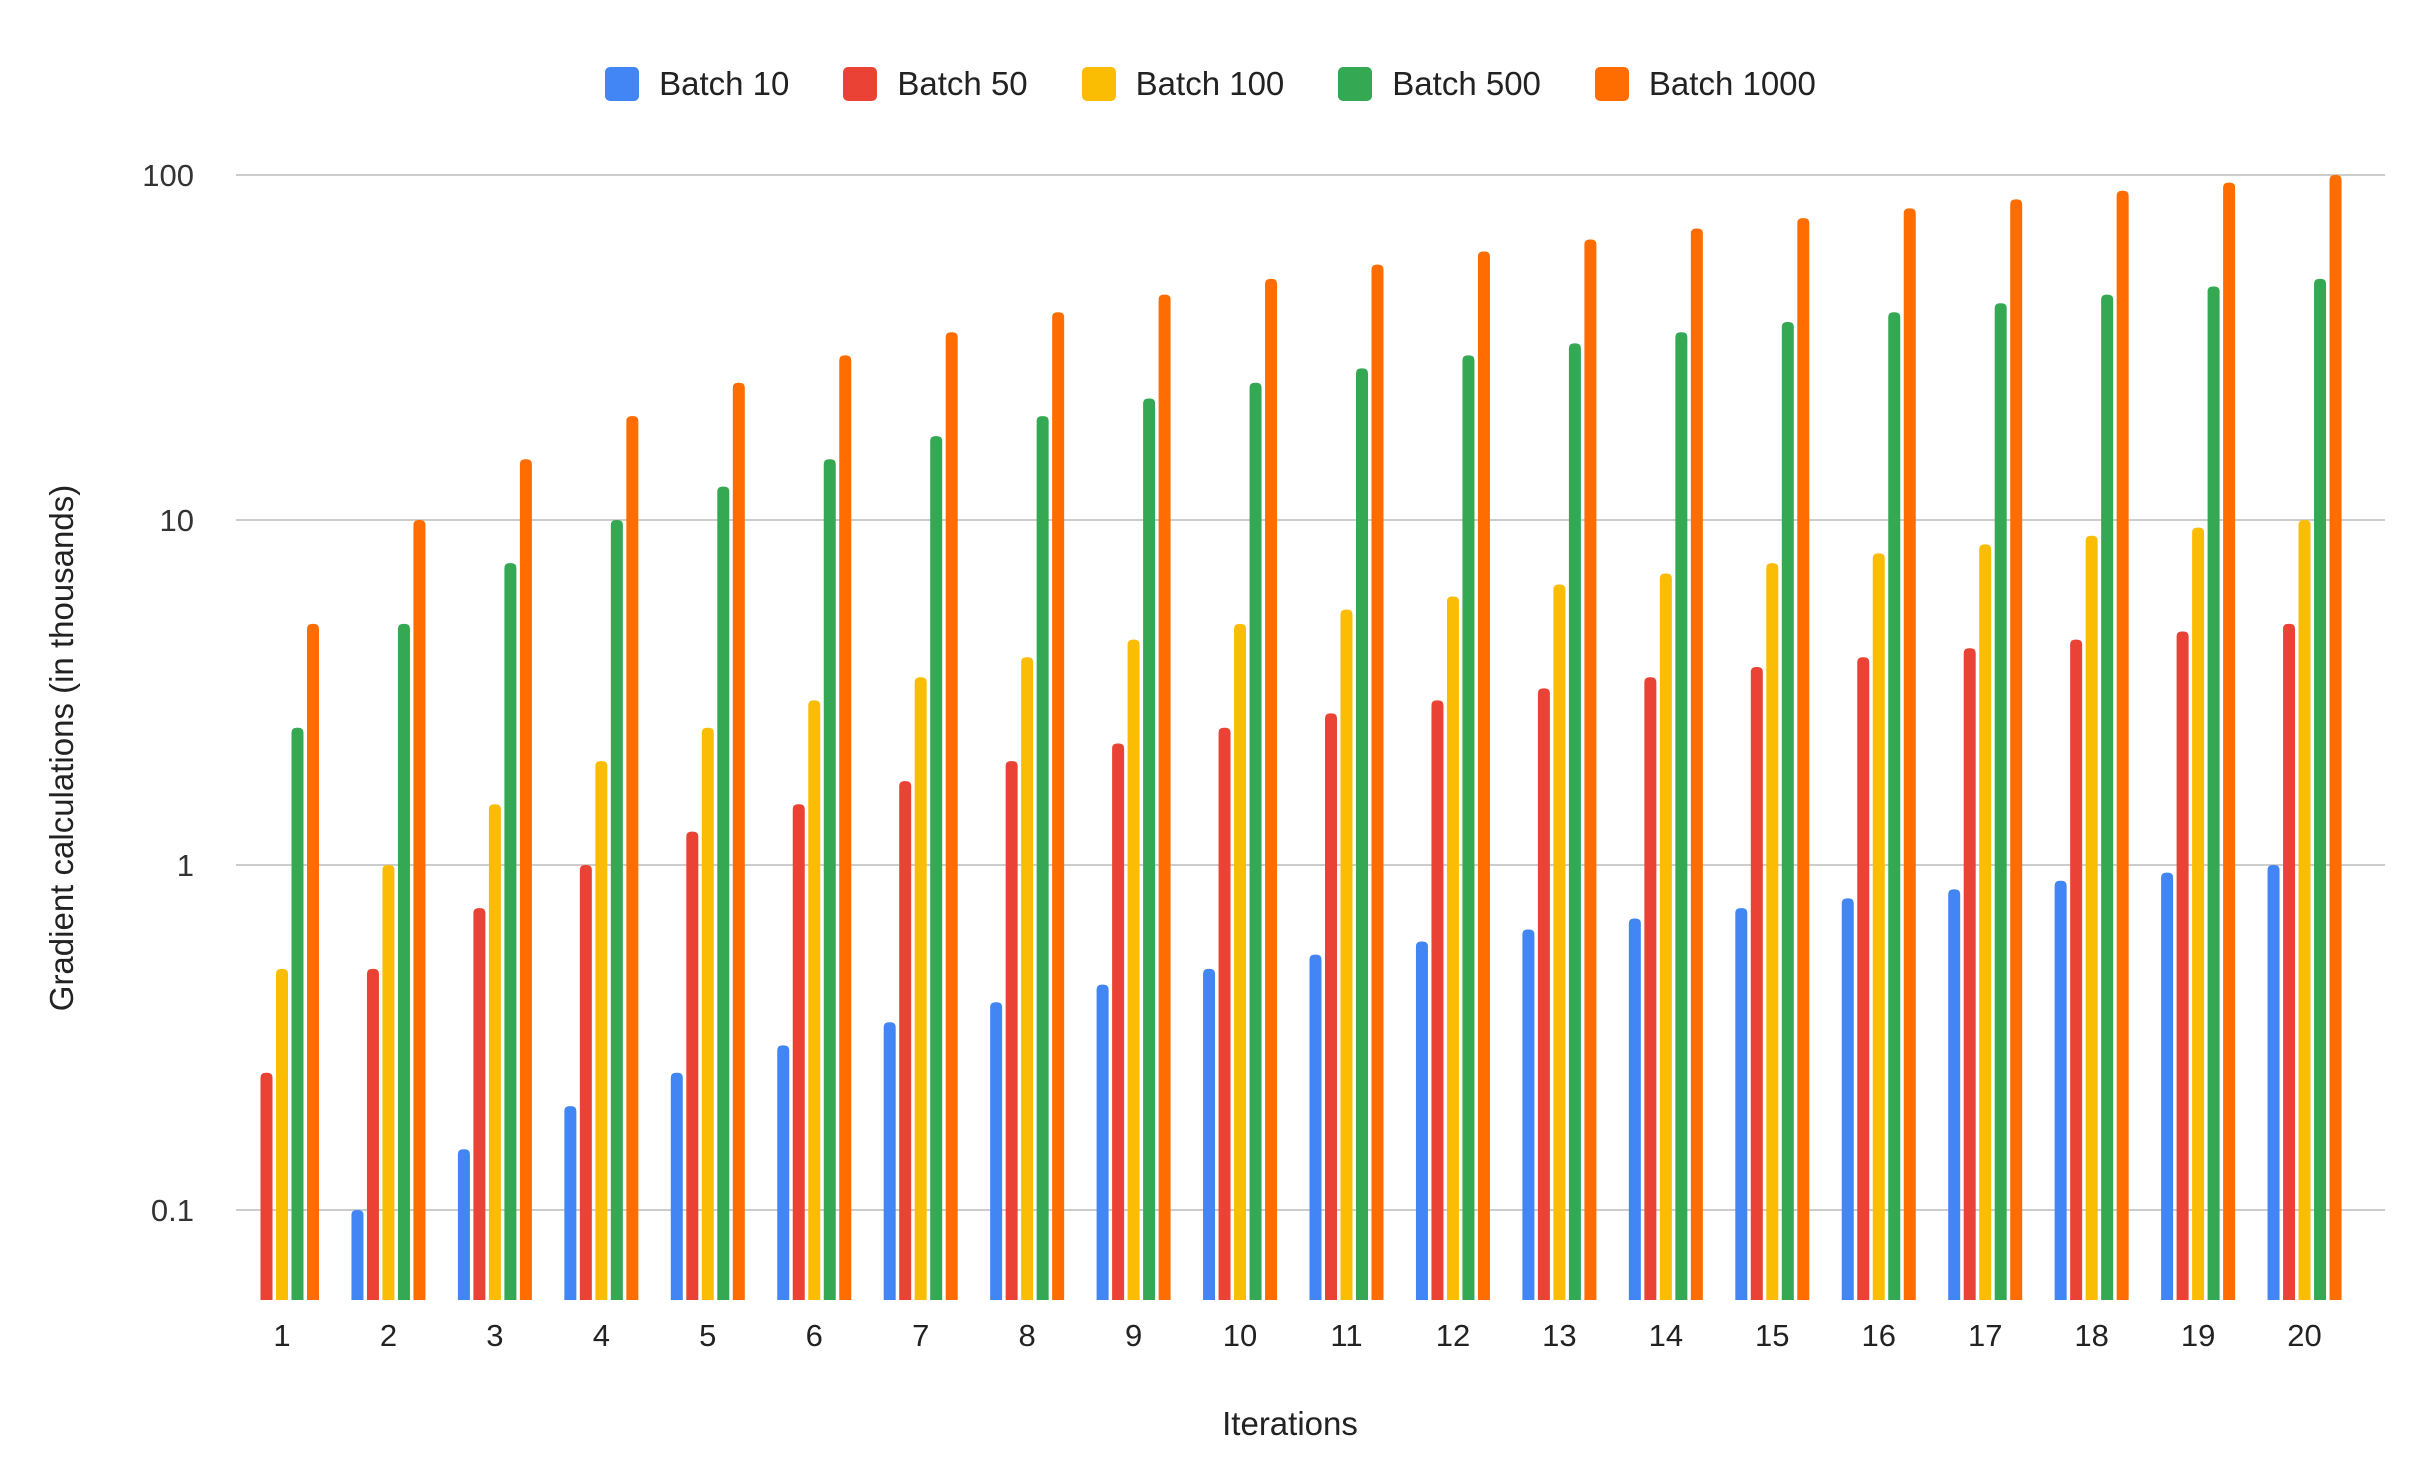 The height and width of the screenshot is (1479, 2421). I want to click on legend-item-batch-1000: Batch 1000, so click(1705, 84).